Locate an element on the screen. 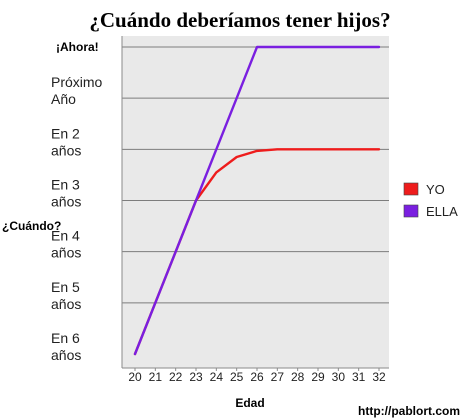 This screenshot has width=466, height=419. x-tick-label: 28 is located at coordinates (298, 377).